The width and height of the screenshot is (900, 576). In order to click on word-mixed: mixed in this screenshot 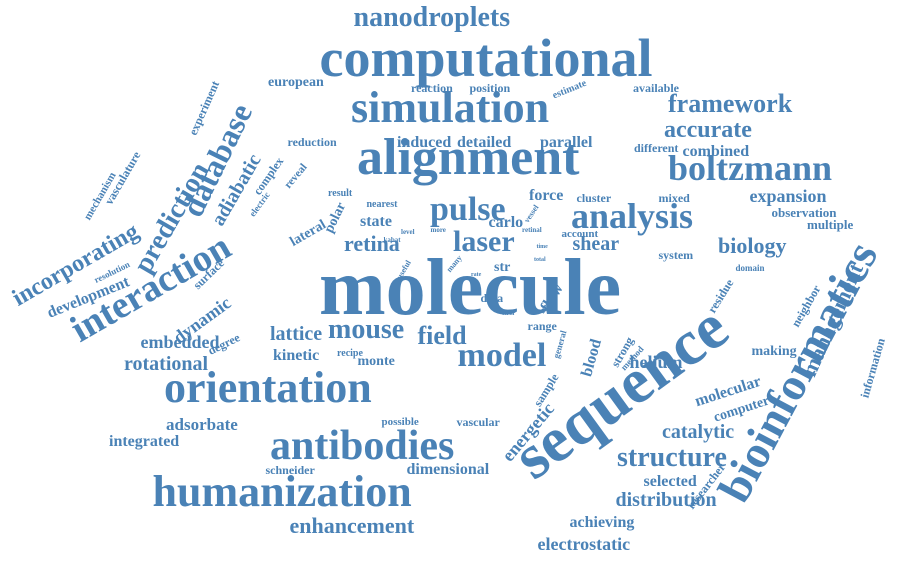, I will do `click(674, 198)`.